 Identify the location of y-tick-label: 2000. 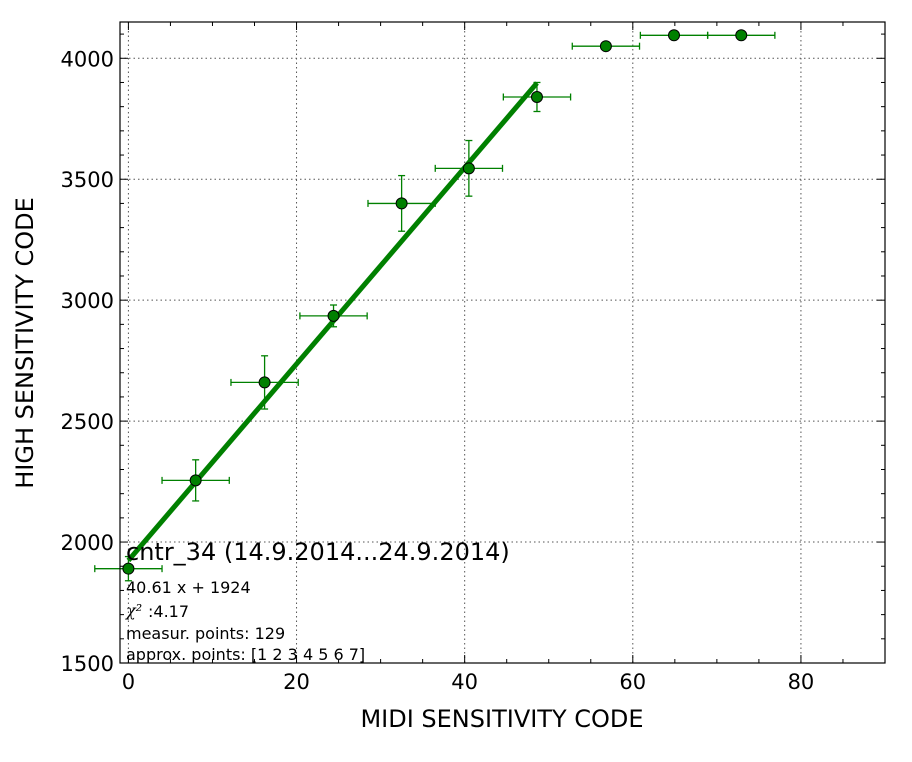
(87, 543).